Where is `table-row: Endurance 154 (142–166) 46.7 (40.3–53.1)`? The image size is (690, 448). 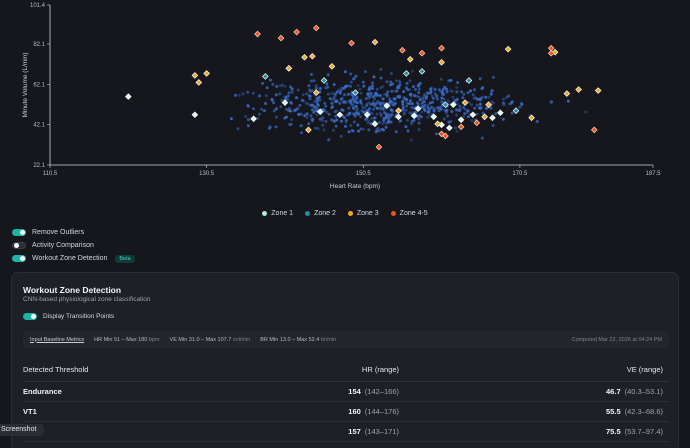
table-row: Endurance 154 (142–166) 46.7 (40.3–53.1) is located at coordinates (346, 391).